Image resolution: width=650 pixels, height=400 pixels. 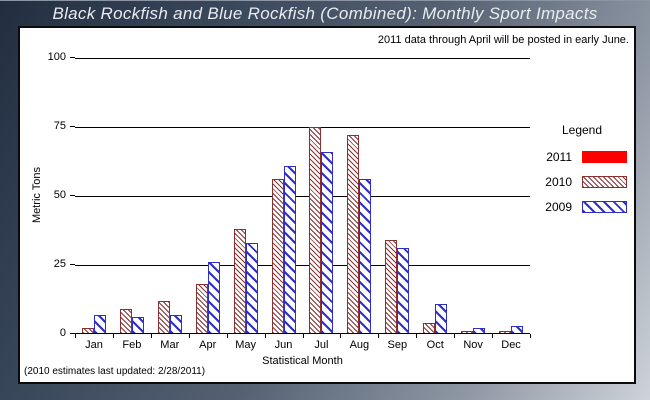 What do you see at coordinates (558, 207) in the screenshot?
I see `legend-label-2009: 2009` at bounding box center [558, 207].